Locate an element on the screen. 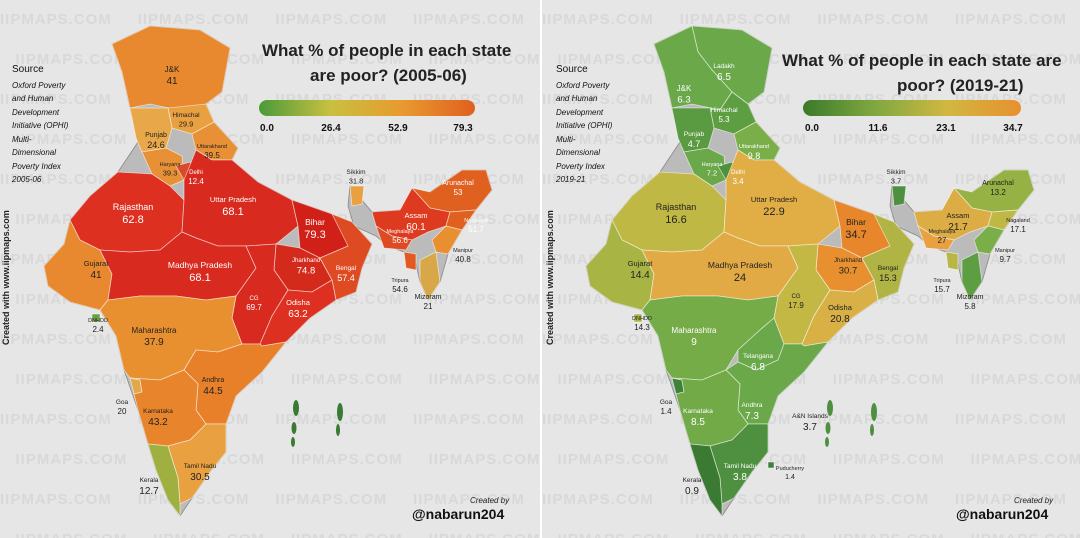 The height and width of the screenshot is (538, 1080). title-line-2: poor? (2019-21) is located at coordinates (960, 85).